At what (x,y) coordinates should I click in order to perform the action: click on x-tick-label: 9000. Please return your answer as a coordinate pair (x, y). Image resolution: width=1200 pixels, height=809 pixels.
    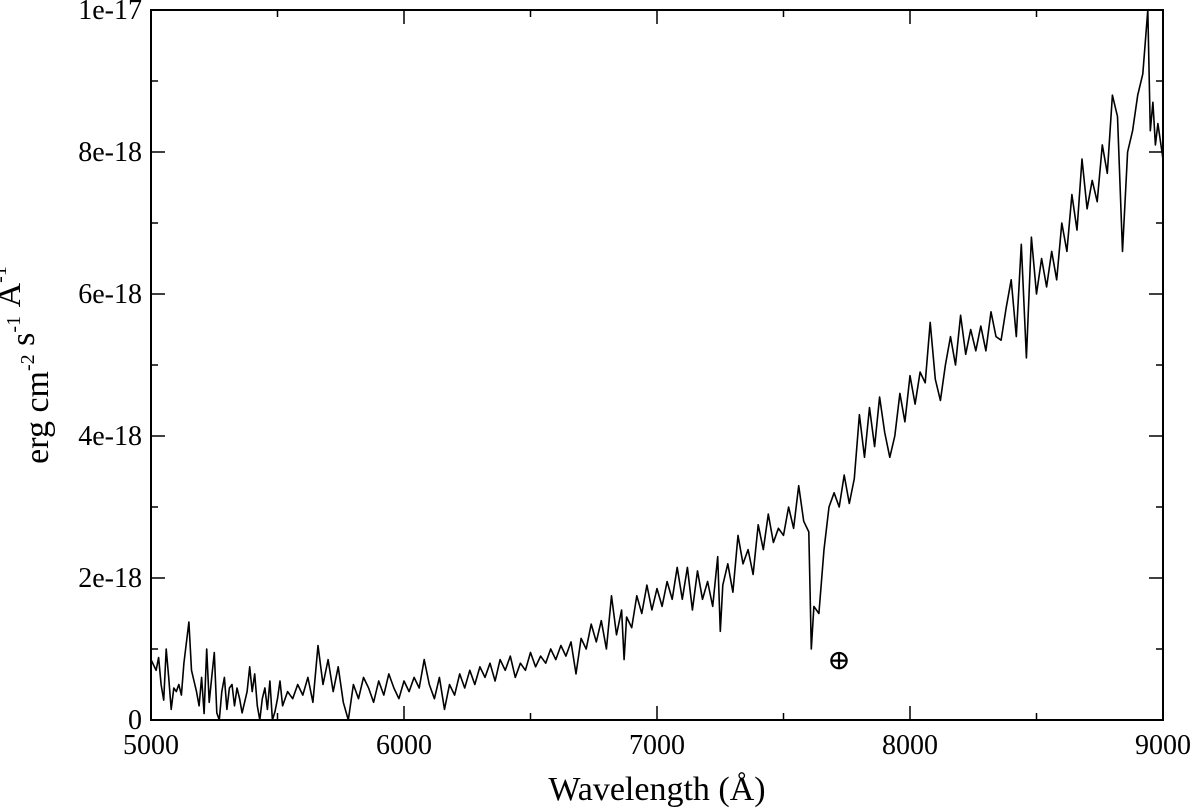
    Looking at the image, I should click on (1163, 745).